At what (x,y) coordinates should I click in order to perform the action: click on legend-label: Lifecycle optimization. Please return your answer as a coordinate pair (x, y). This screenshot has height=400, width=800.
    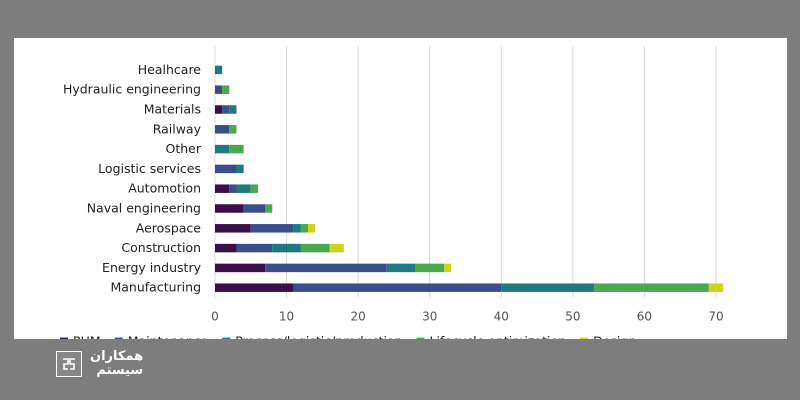
    Looking at the image, I should click on (497, 336).